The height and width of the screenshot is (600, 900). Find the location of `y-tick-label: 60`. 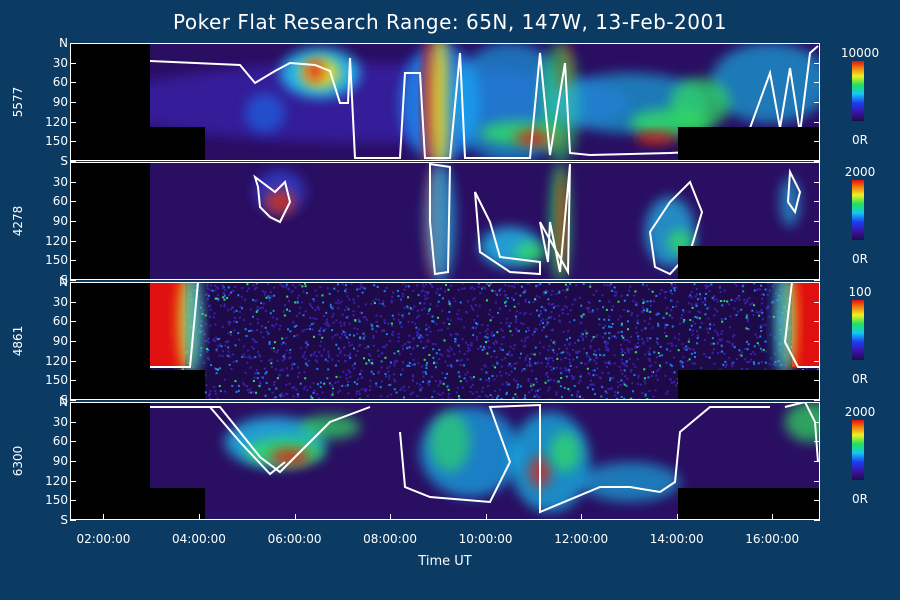

y-tick-label: 60 is located at coordinates (60, 201).